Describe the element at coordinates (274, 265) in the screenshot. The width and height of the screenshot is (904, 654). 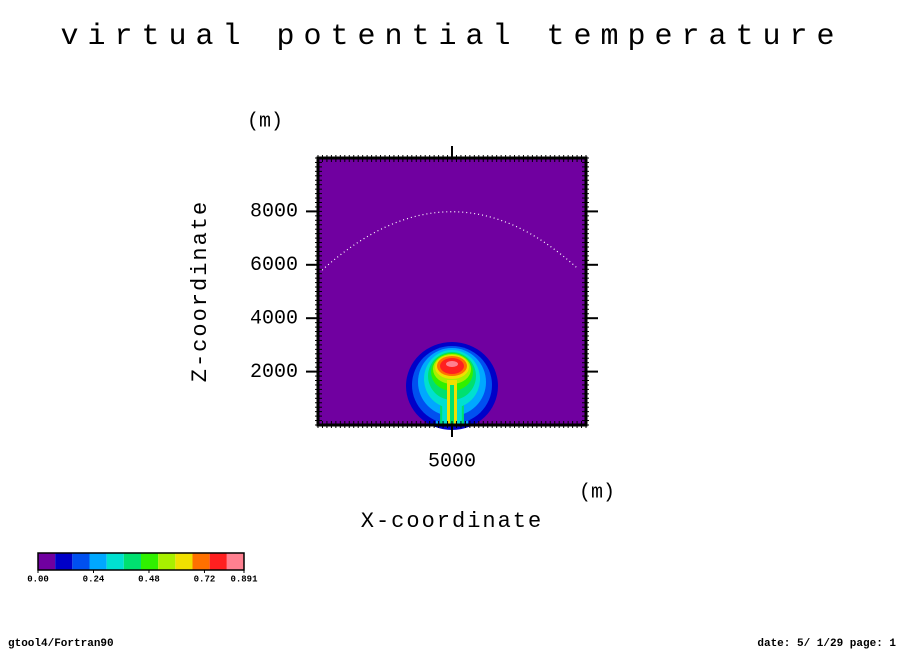
I see `y-tick-label: 6000` at that location.